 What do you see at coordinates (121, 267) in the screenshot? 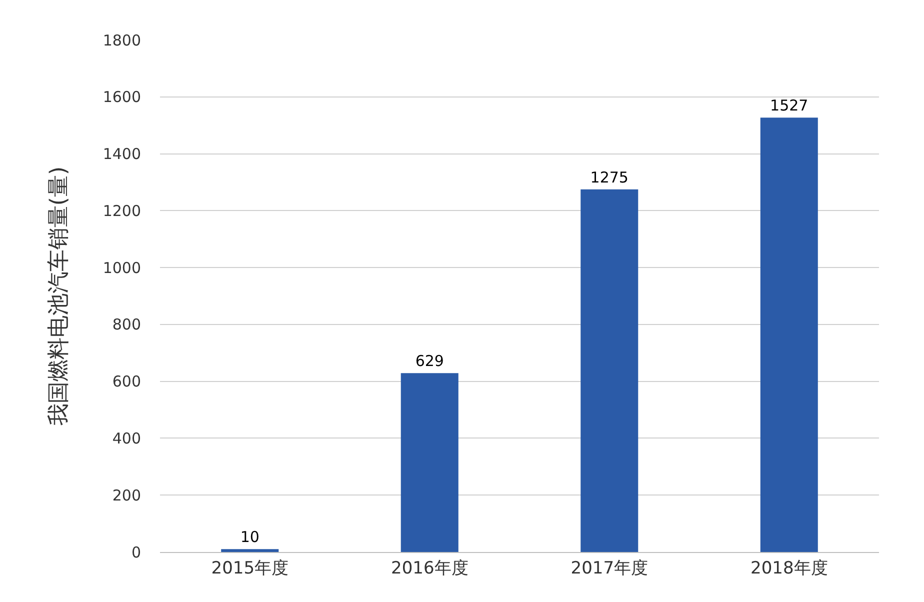
I see `y-tick-label: 1000` at bounding box center [121, 267].